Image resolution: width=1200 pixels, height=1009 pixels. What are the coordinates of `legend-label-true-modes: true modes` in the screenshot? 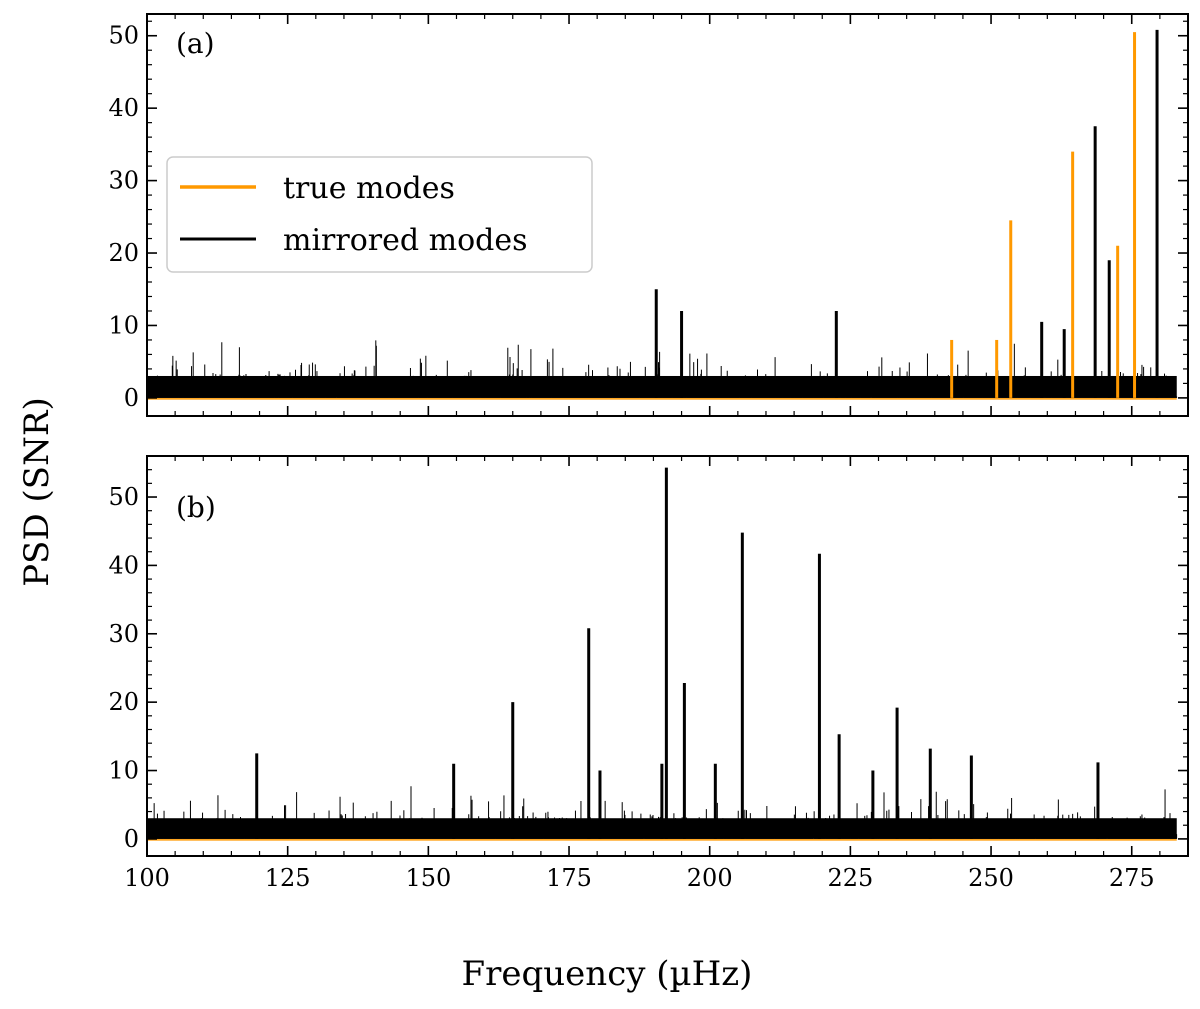 It's located at (369, 188).